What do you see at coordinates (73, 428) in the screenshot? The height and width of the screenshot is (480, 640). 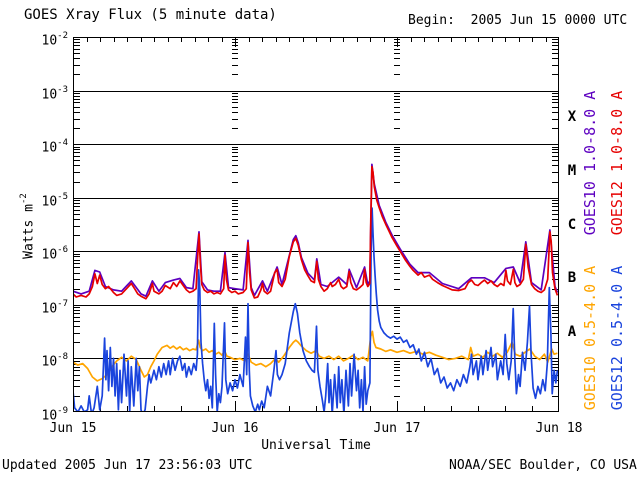 I see `x-tick-label: Jun 15` at bounding box center [73, 428].